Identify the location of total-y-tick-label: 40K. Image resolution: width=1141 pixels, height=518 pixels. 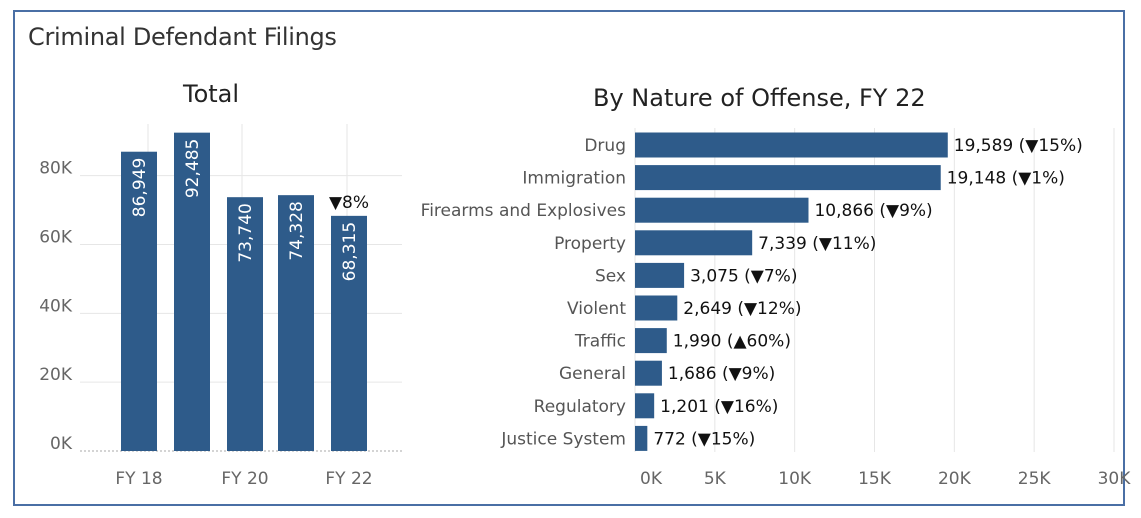
(56, 306).